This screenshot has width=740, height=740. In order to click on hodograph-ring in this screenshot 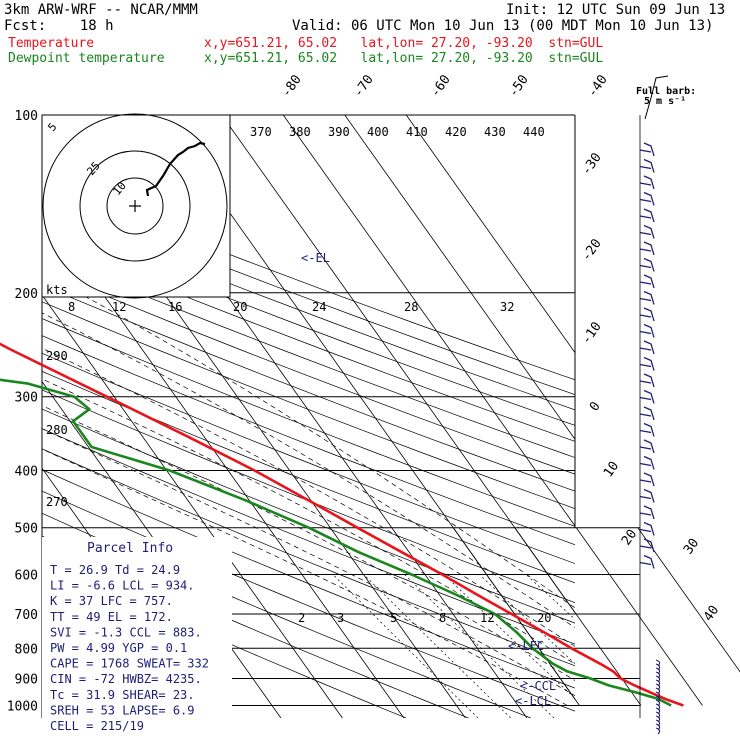, I will do `click(135, 206)`.